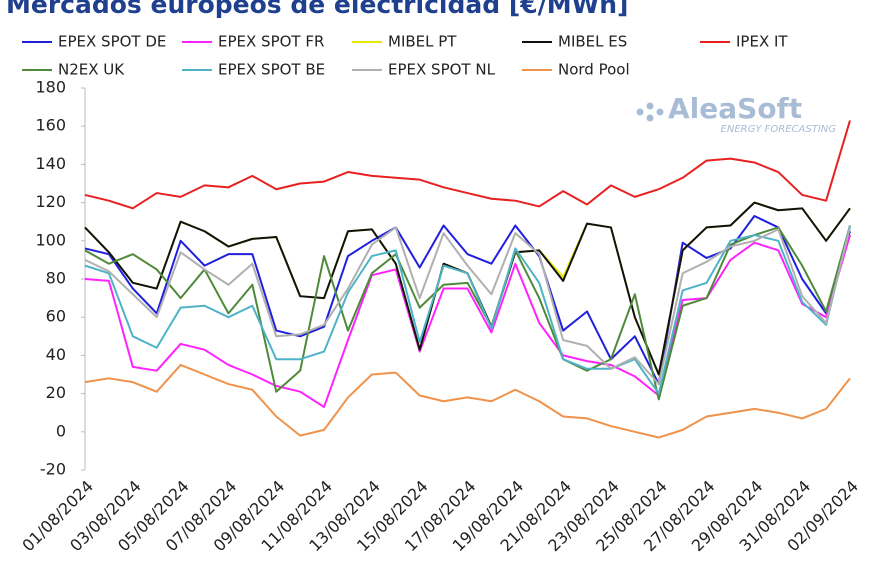 Image resolution: width=870 pixels, height=570 pixels. I want to click on y-tick-label: 40, so click(56, 354).